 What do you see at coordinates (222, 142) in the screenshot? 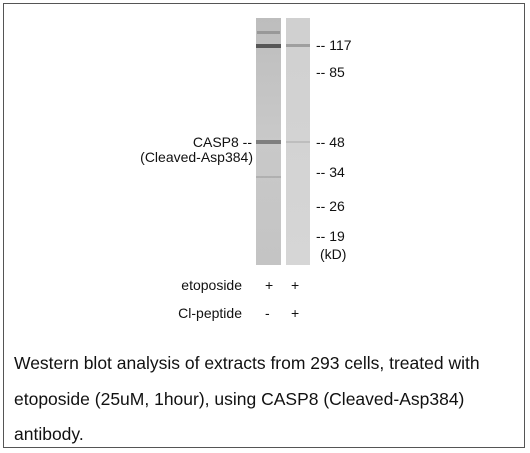
I see `band-label: CASP8 --` at bounding box center [222, 142].